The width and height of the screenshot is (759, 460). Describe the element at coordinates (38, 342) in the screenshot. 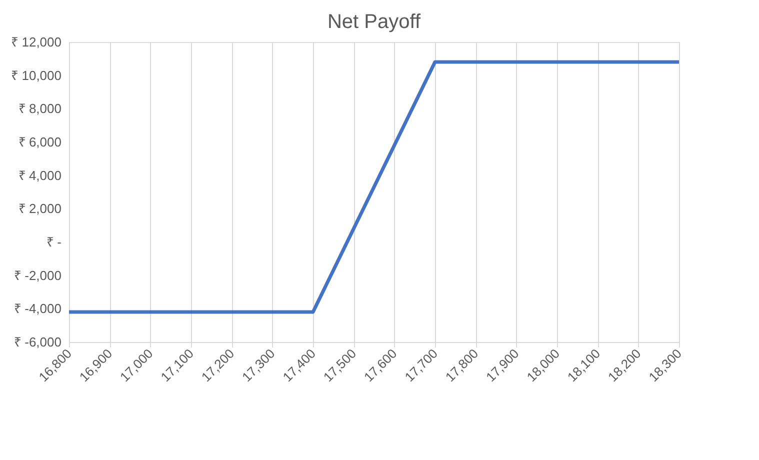

I see `y-tick-label: ₹ -6,000` at that location.